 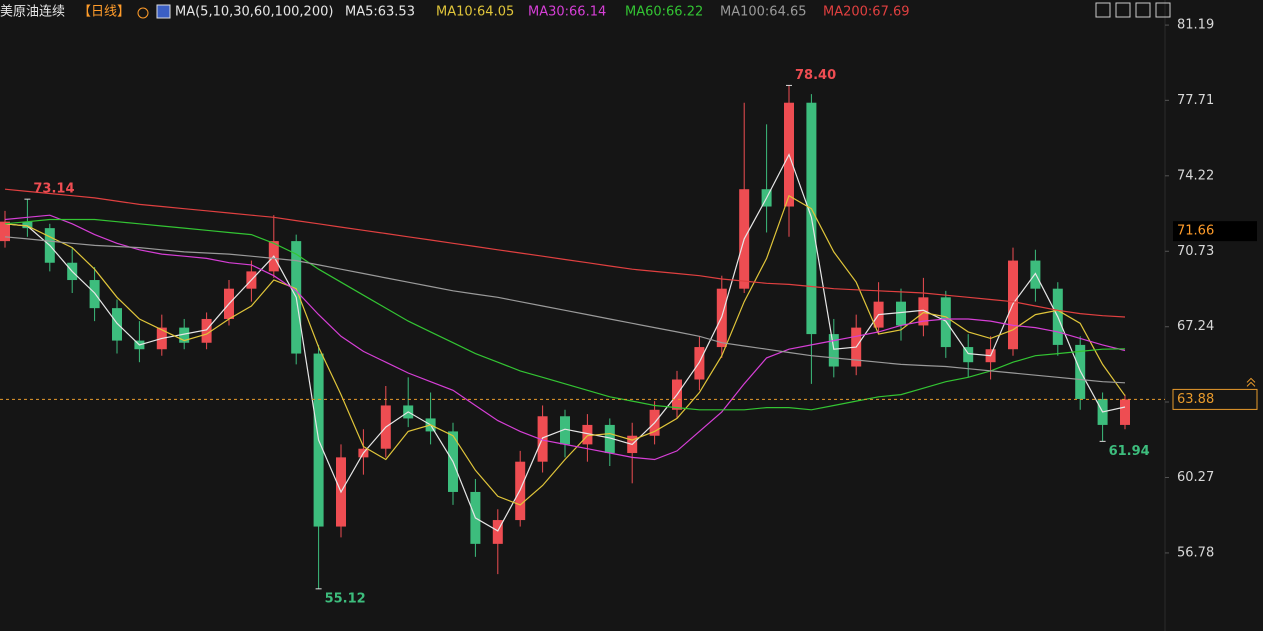 What do you see at coordinates (345, 598) in the screenshot?
I see `annotation: 55.12` at bounding box center [345, 598].